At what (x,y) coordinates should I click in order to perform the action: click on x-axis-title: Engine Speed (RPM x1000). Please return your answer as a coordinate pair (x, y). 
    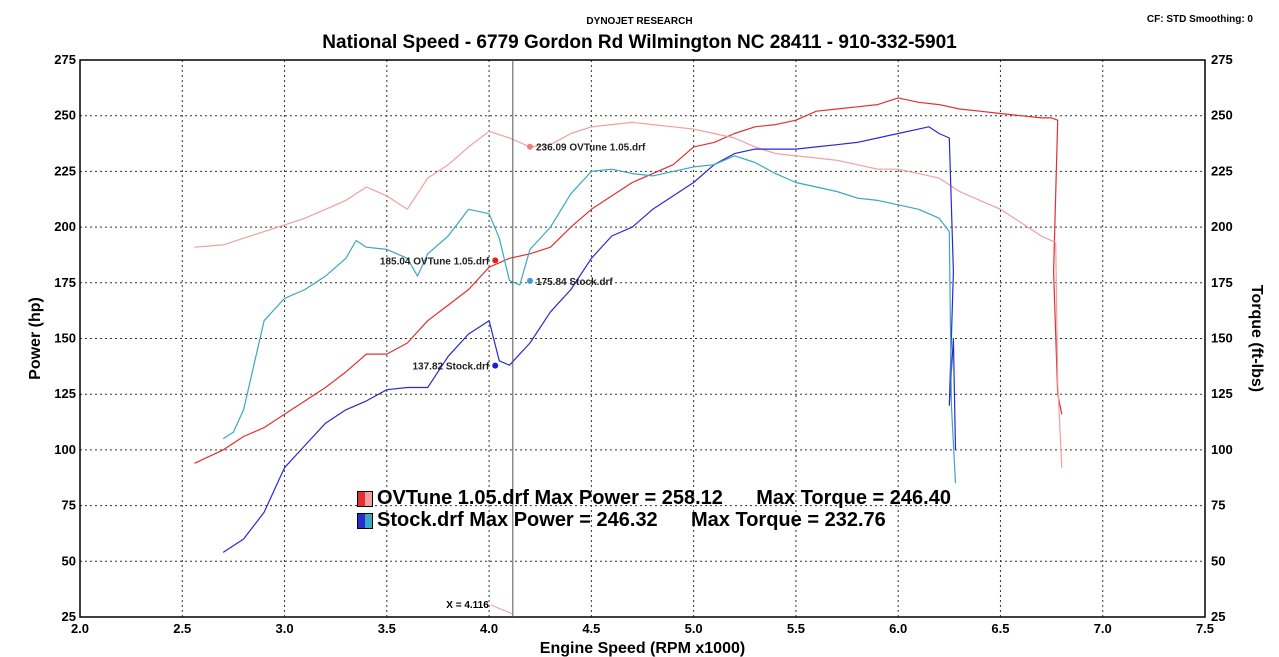
    Looking at the image, I should click on (642, 648).